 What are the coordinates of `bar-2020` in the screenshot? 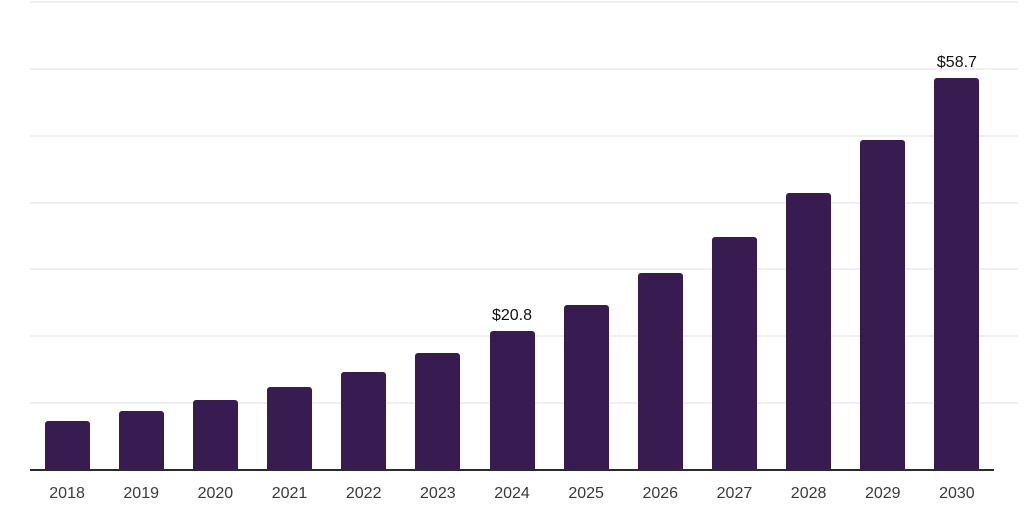 It's located at (215, 435).